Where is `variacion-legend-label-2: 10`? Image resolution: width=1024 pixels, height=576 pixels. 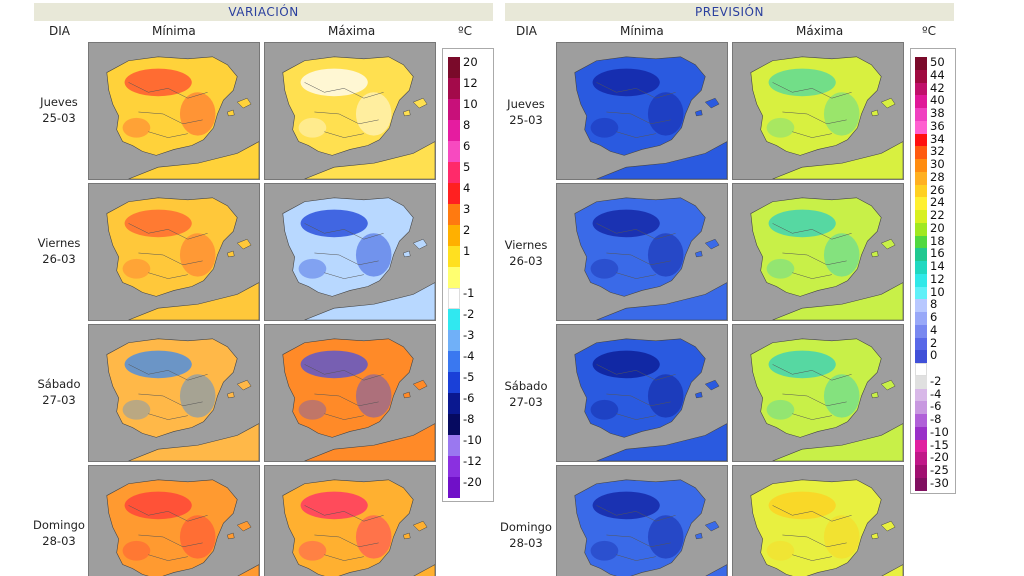 variacion-legend-label-2: 10 is located at coordinates (470, 104).